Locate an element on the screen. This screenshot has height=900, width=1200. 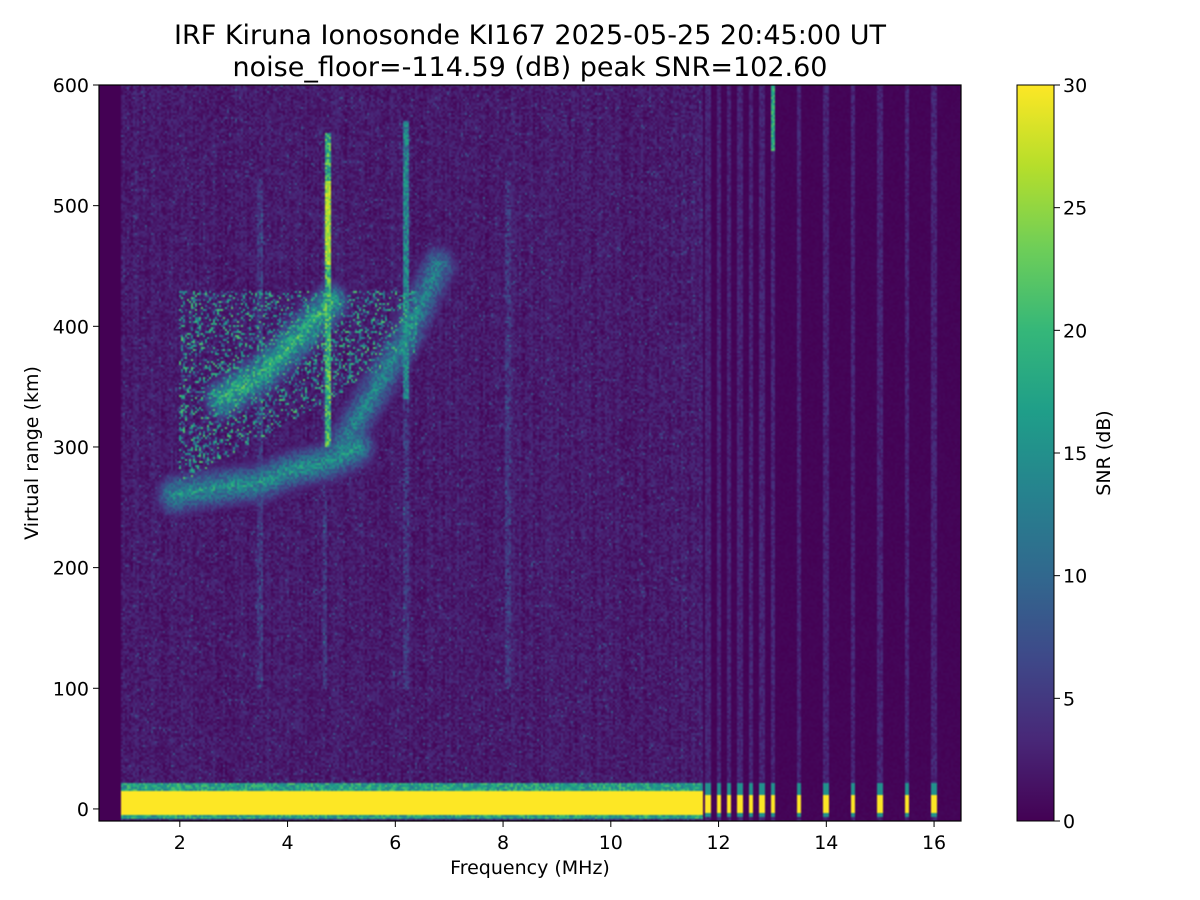
y-tick-label: 400 is located at coordinates (71, 327).